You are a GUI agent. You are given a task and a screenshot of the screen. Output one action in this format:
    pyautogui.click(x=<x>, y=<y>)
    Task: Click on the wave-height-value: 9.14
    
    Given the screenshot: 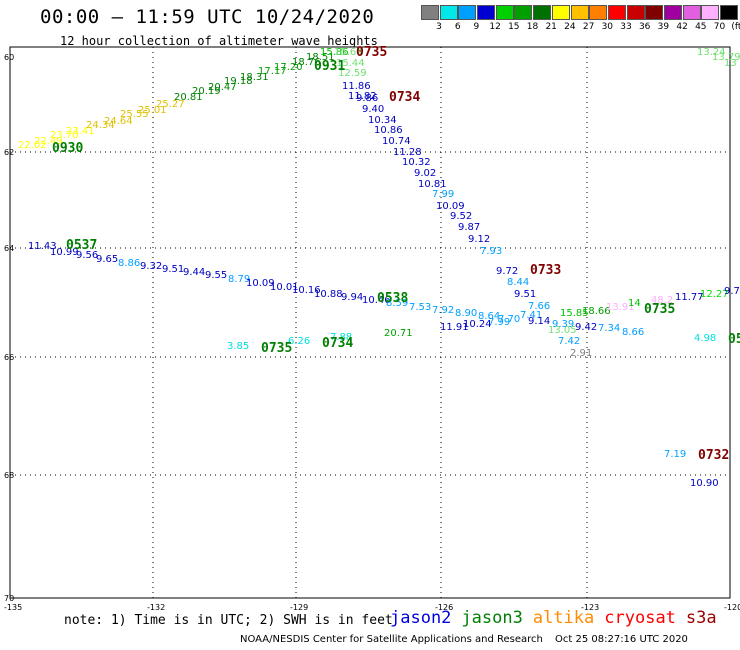 What is the action you would take?
    pyautogui.click(x=539, y=321)
    